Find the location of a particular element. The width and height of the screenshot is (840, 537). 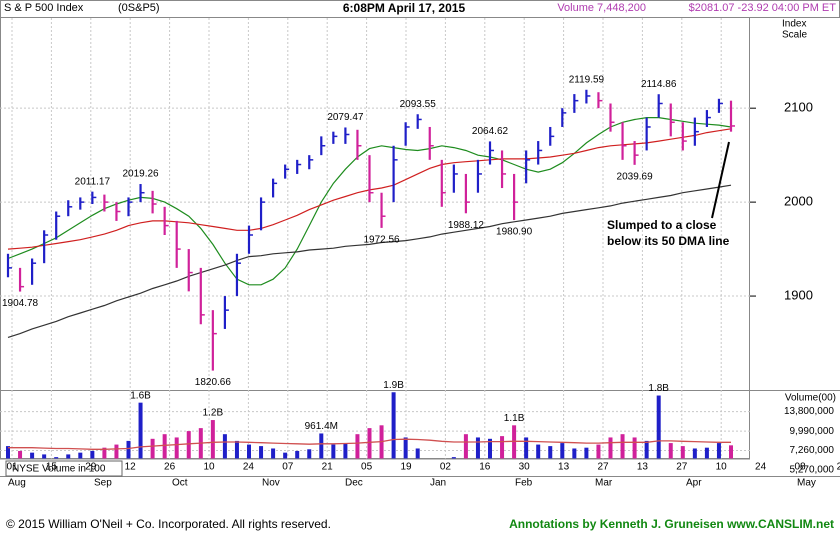

y-tick-label: 1900 is located at coordinates (798, 294).